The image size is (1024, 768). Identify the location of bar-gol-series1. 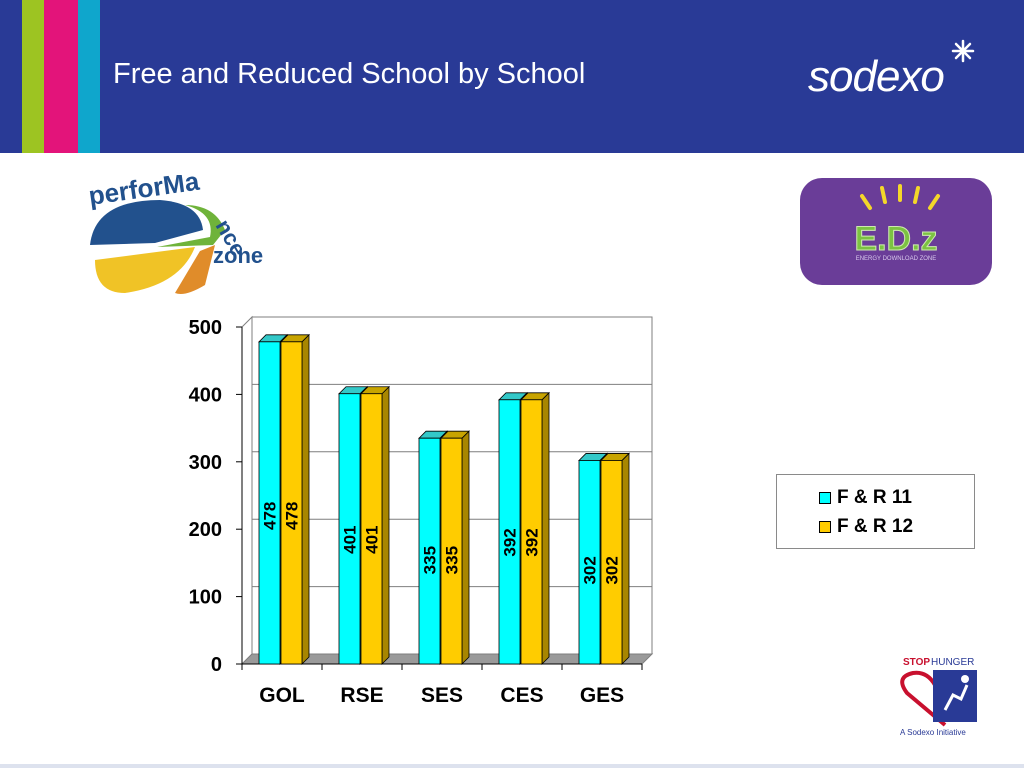
(269, 503).